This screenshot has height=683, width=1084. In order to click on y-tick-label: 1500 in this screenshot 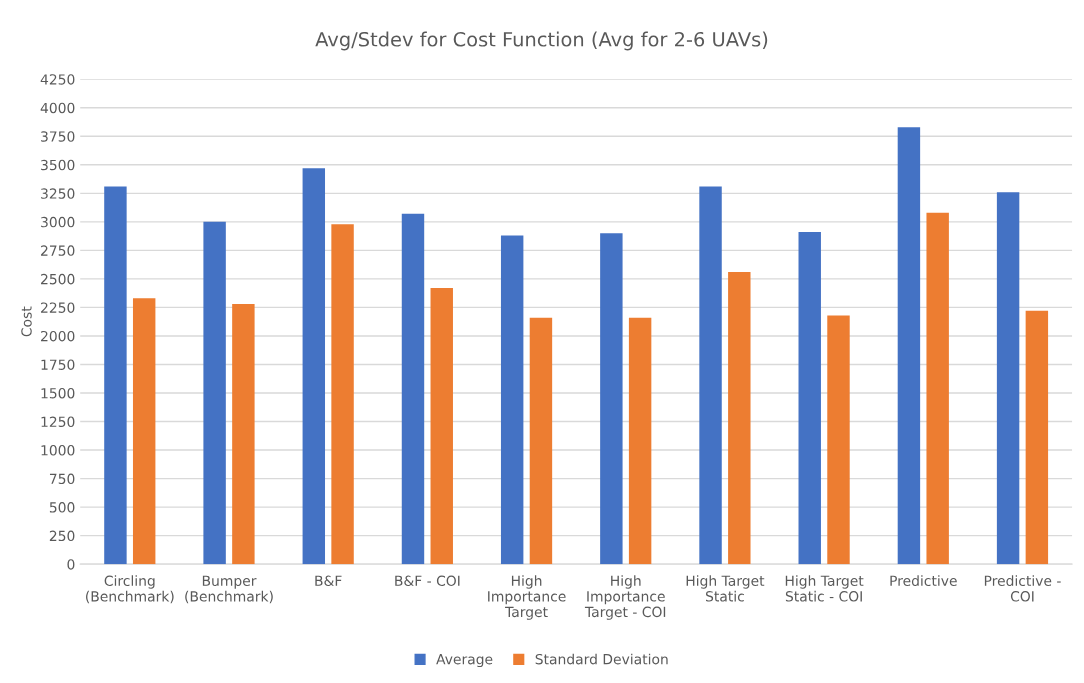, I will do `click(58, 393)`.